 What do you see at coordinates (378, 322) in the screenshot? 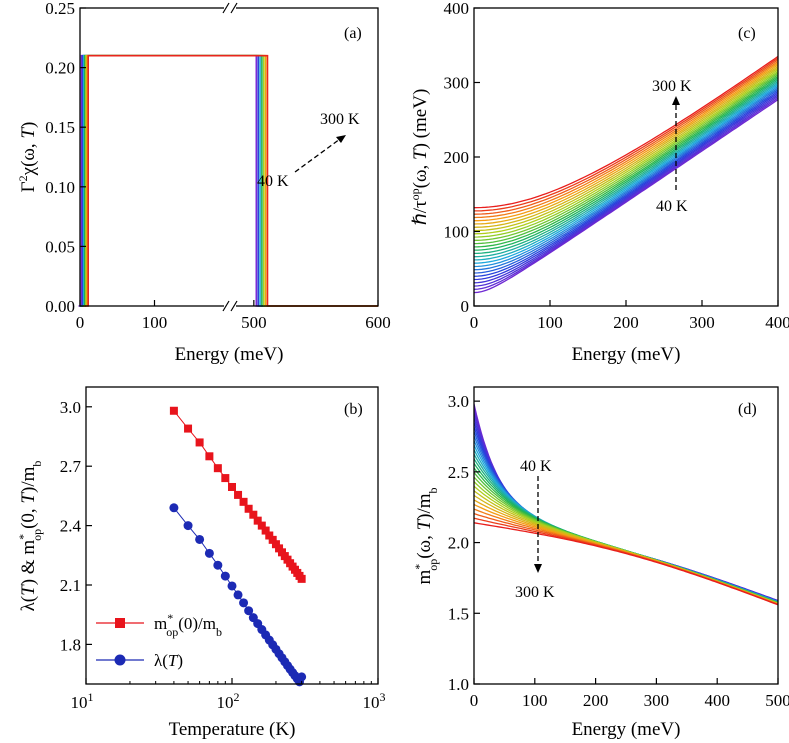
I see `panel-a-xtick-label: 600` at bounding box center [378, 322].